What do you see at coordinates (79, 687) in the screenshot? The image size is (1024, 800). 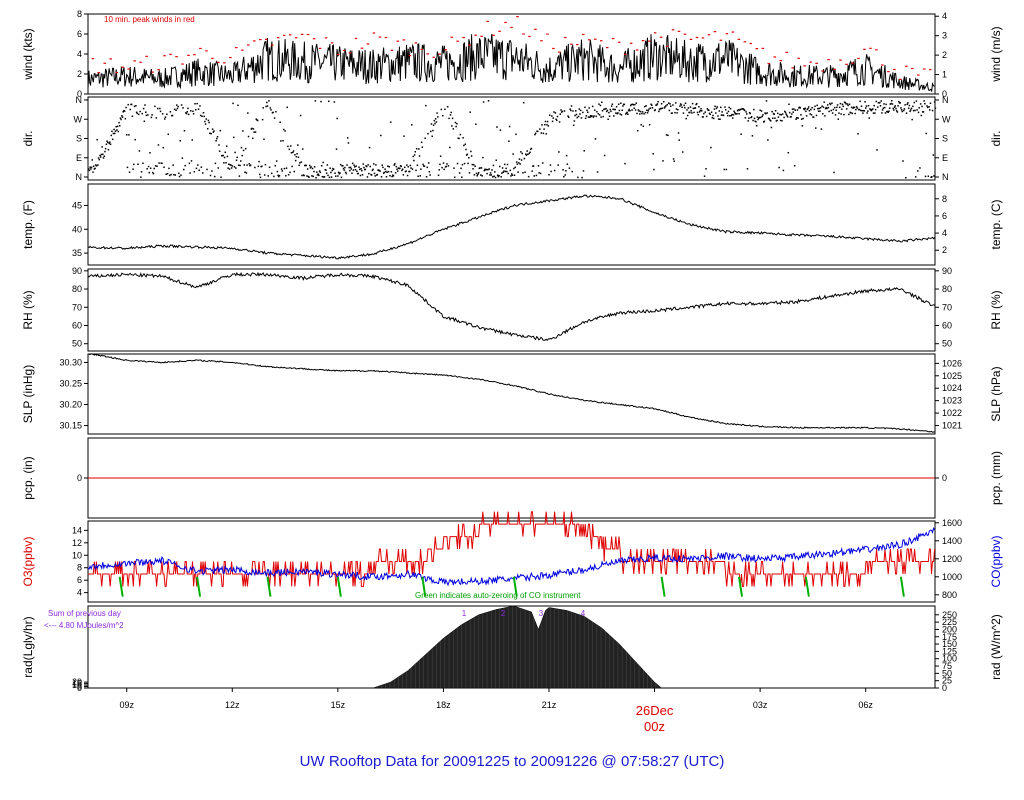 I see `left-tick-label: 5` at bounding box center [79, 687].